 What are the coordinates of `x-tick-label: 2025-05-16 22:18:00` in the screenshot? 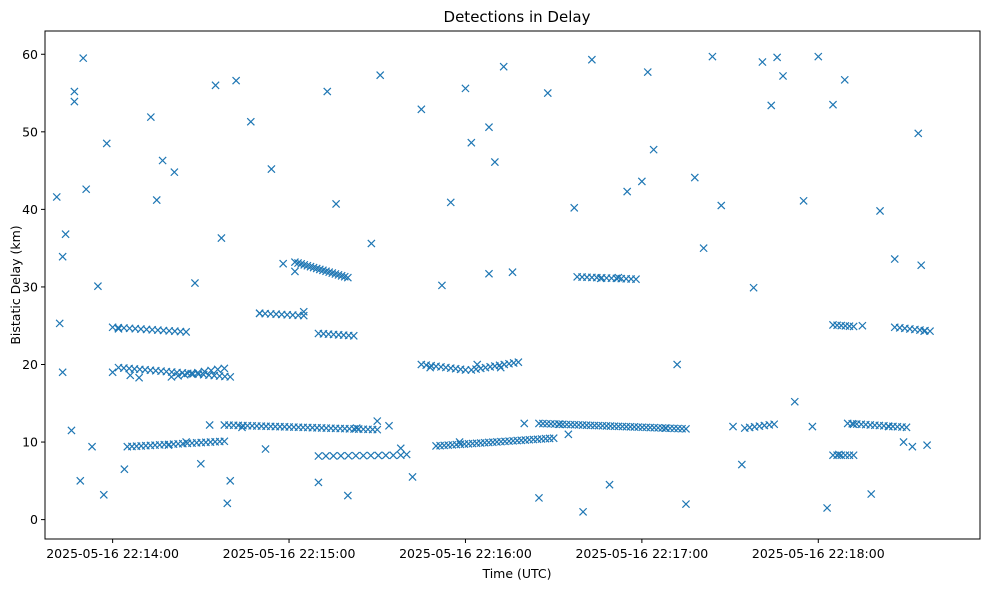 It's located at (818, 553).